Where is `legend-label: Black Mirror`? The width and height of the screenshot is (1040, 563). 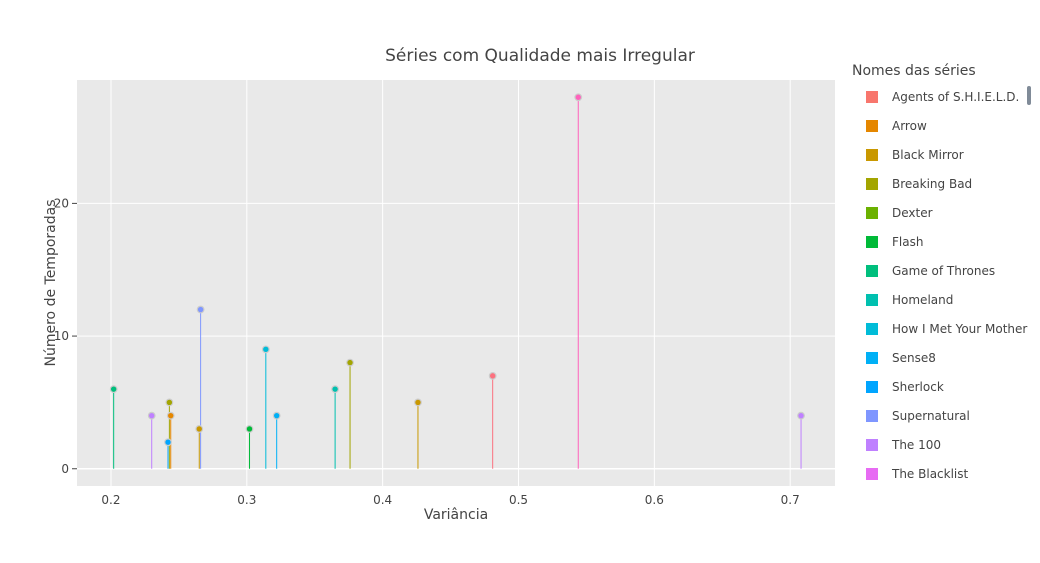 legend-label: Black Mirror is located at coordinates (928, 155).